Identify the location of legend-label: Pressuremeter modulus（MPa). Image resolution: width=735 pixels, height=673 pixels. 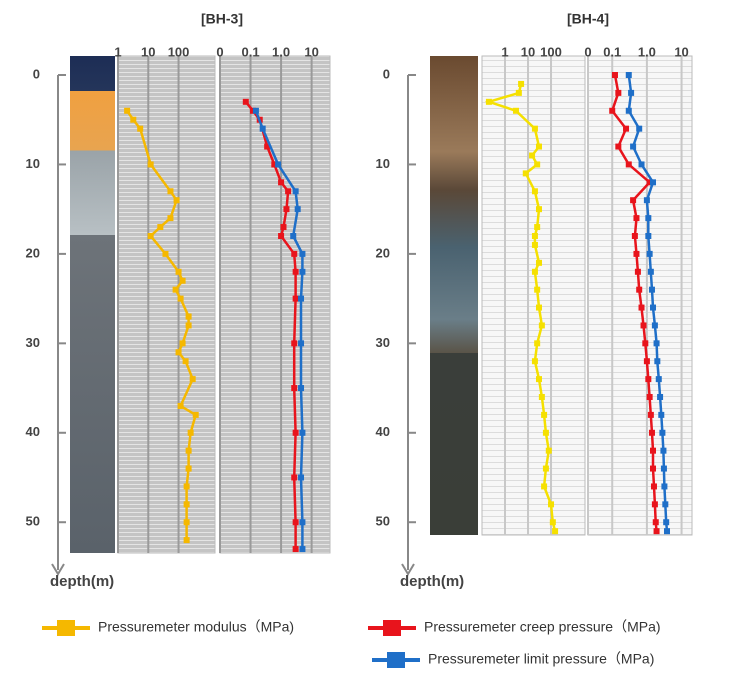
(196, 627).